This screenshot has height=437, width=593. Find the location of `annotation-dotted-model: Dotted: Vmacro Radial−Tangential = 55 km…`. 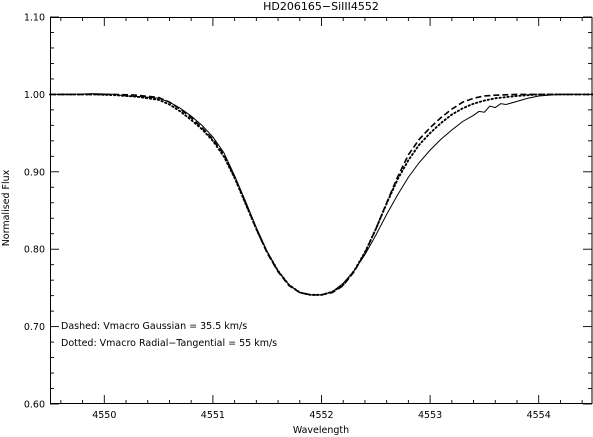

annotation-dotted-model: Dotted: Vmacro Radial−Tangential = 55 km… is located at coordinates (169, 343).